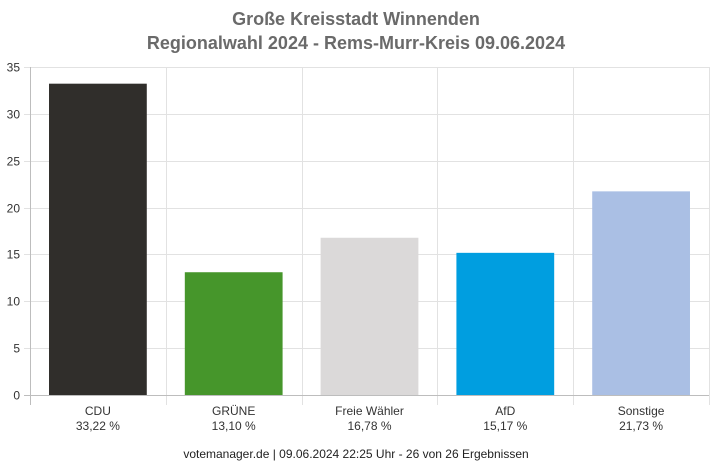 This screenshot has height=468, width=712. What do you see at coordinates (14, 209) in the screenshot?
I see `y-tick-label: 20` at bounding box center [14, 209].